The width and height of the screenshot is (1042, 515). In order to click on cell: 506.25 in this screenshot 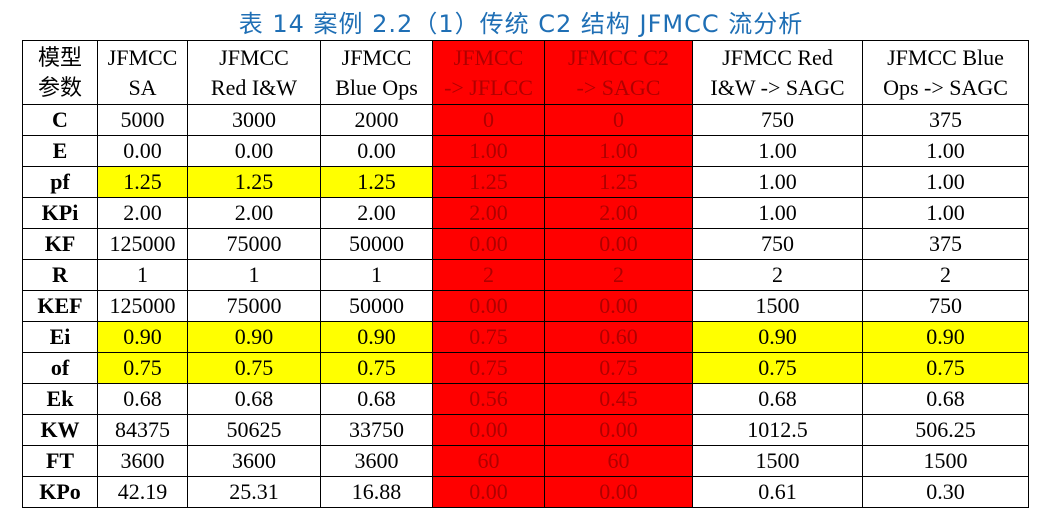, I will do `click(945, 430)`.